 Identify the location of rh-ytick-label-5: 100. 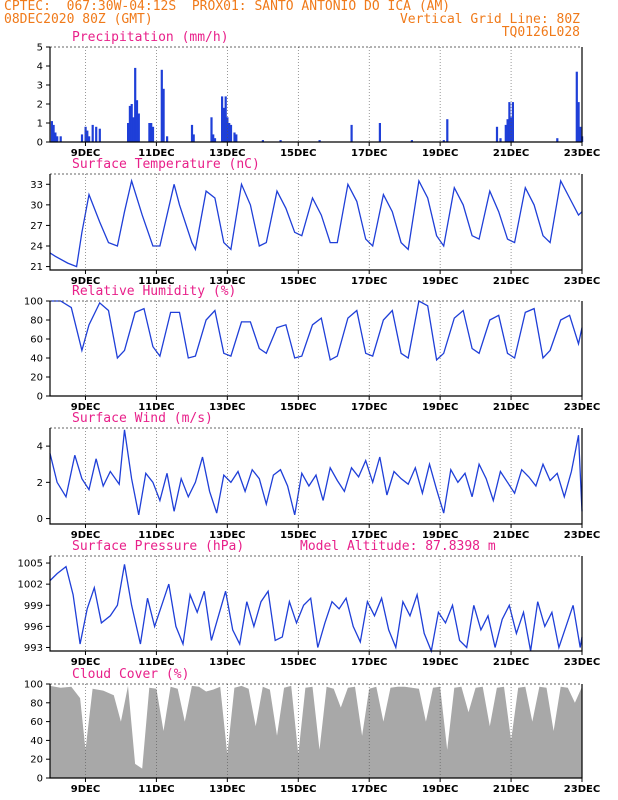
(33, 302).